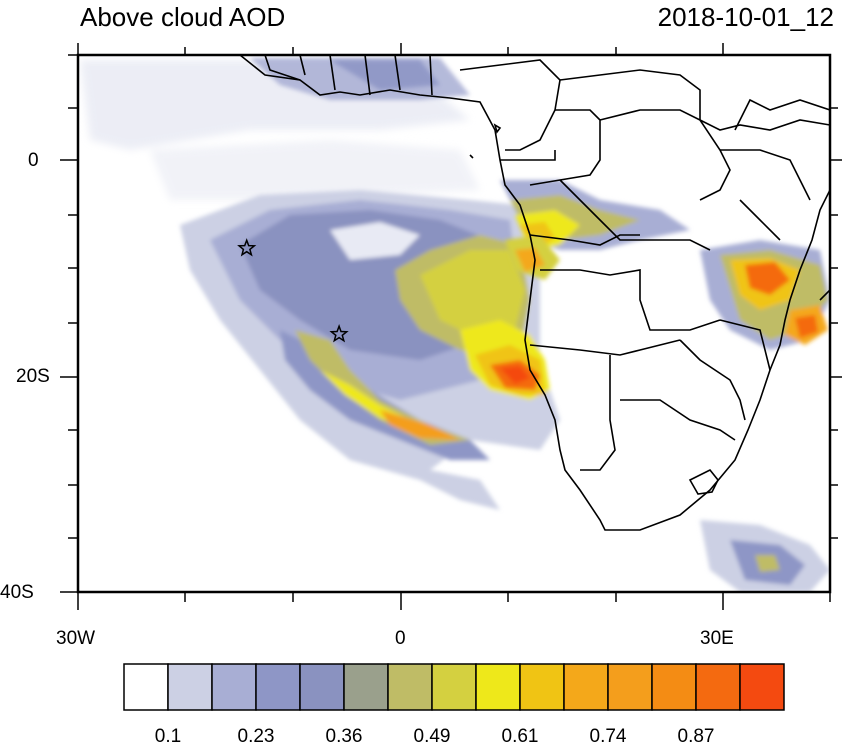 The width and height of the screenshot is (850, 748). Describe the element at coordinates (520, 736) in the screenshot. I see `colorbar-tick-label: 0.61` at that location.